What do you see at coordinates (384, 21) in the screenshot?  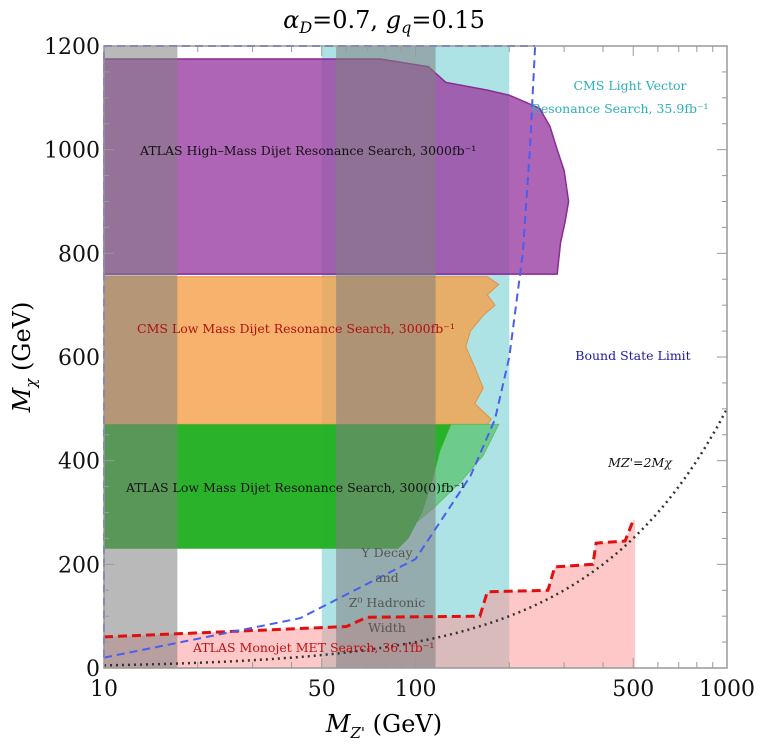 I see `chart-title: αD=0.7, gq=0.15` at bounding box center [384, 21].